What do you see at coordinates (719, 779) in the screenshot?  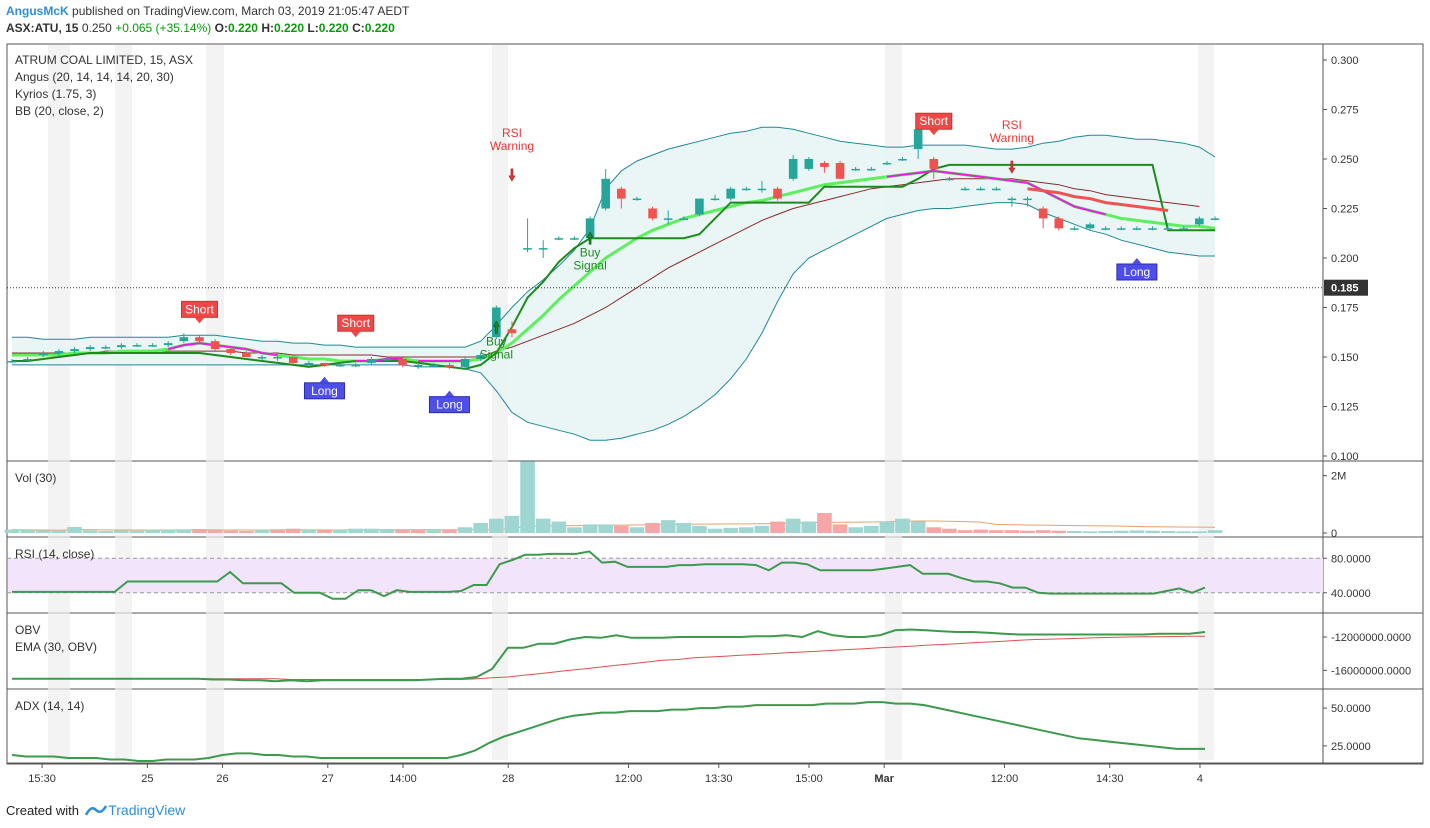 I see `time-tick-label: 13:30` at bounding box center [719, 779].